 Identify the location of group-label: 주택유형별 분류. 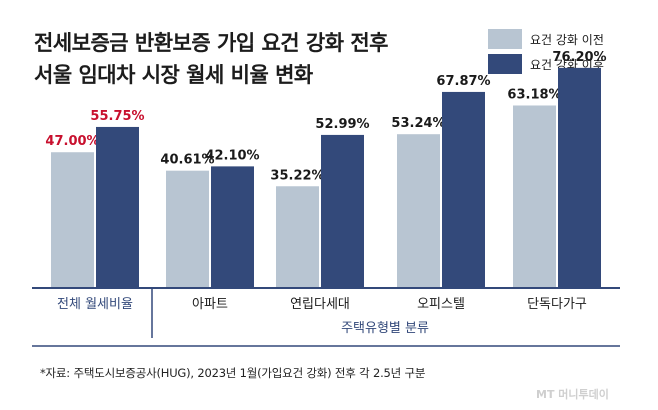
(385, 328).